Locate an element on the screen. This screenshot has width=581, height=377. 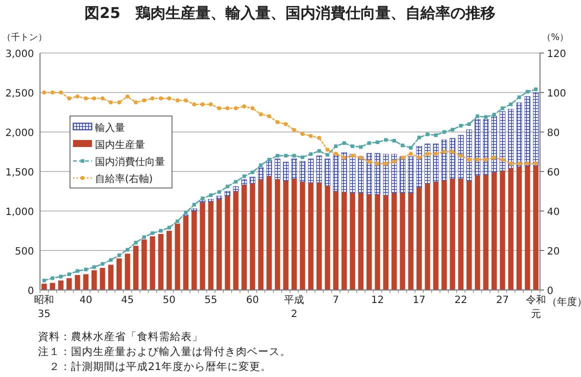
y-tick-label: 1,500 is located at coordinates (19, 173).